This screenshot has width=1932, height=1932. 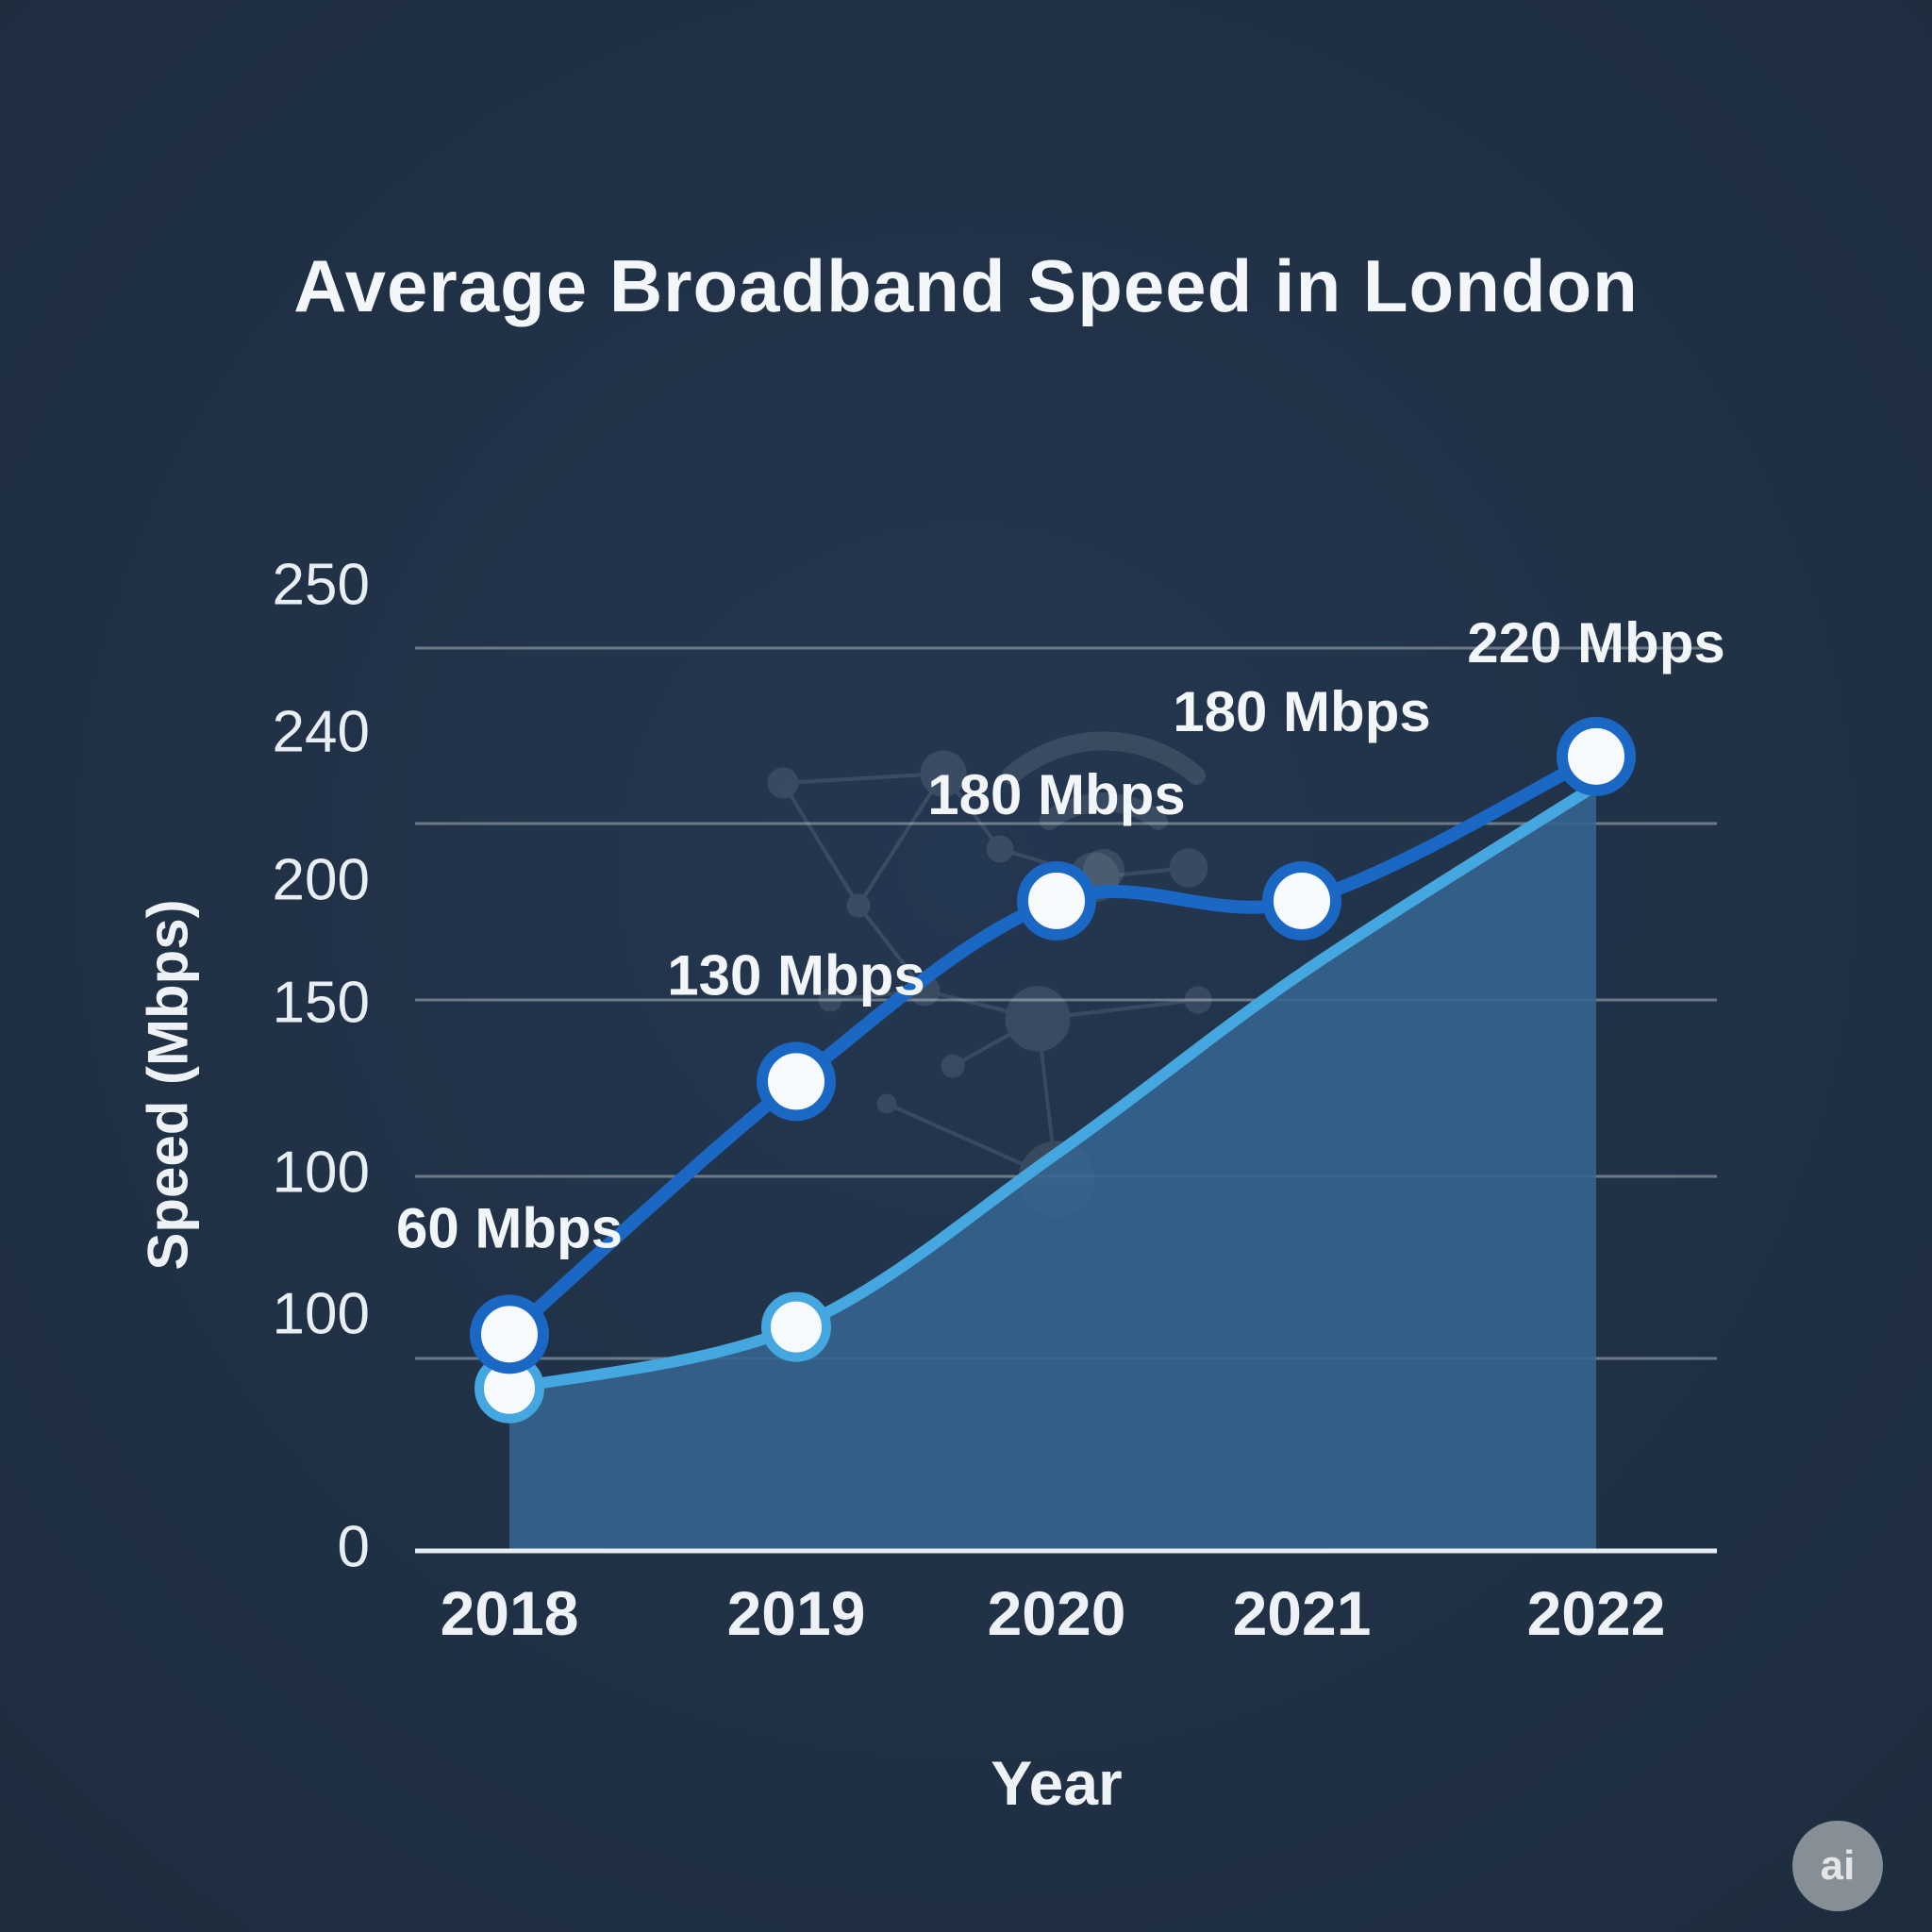 What do you see at coordinates (1057, 1783) in the screenshot?
I see `x-axis-title: Year` at bounding box center [1057, 1783].